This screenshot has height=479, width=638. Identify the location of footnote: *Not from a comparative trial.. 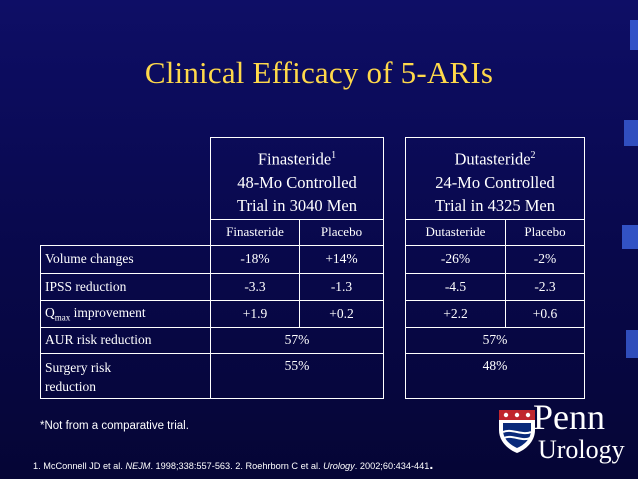
(114, 426).